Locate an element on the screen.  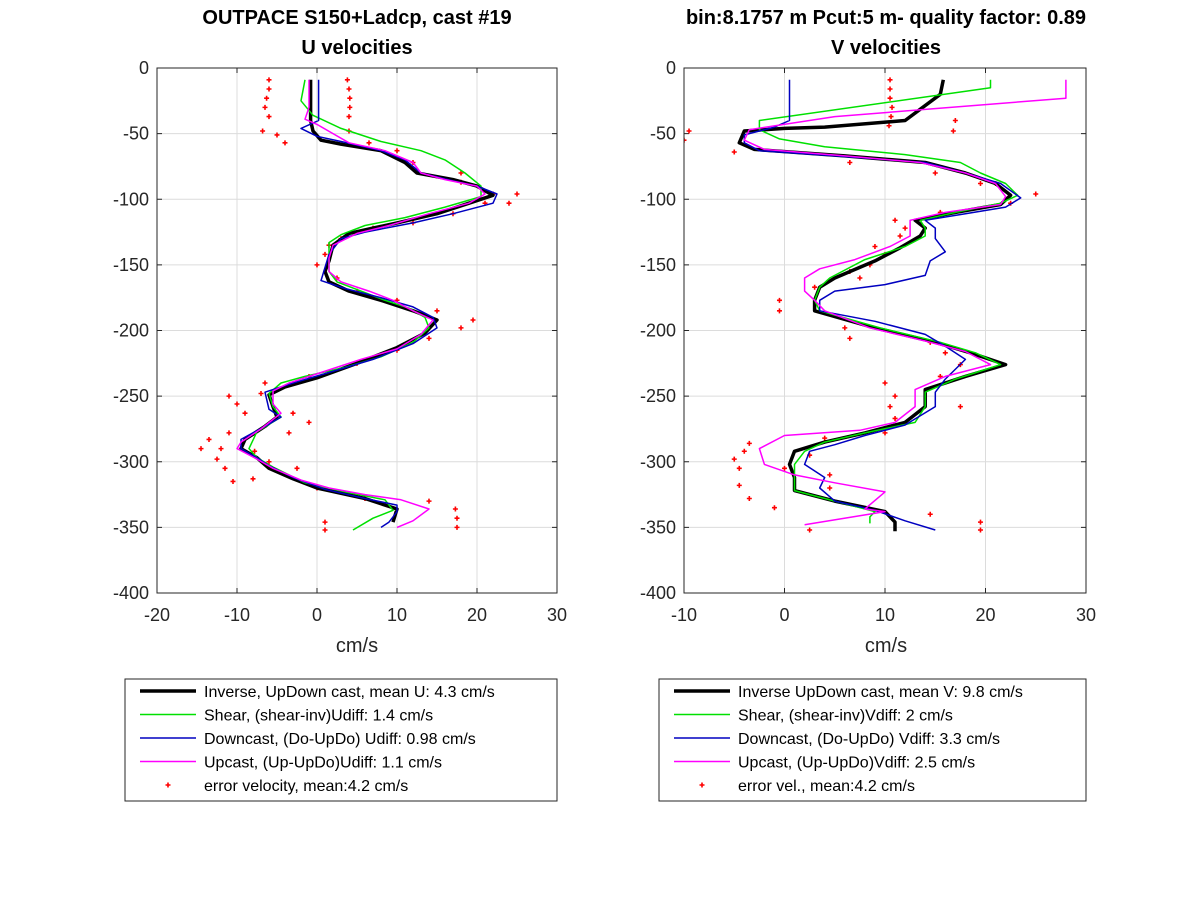
v-x-tick-label: 30 is located at coordinates (1086, 615).